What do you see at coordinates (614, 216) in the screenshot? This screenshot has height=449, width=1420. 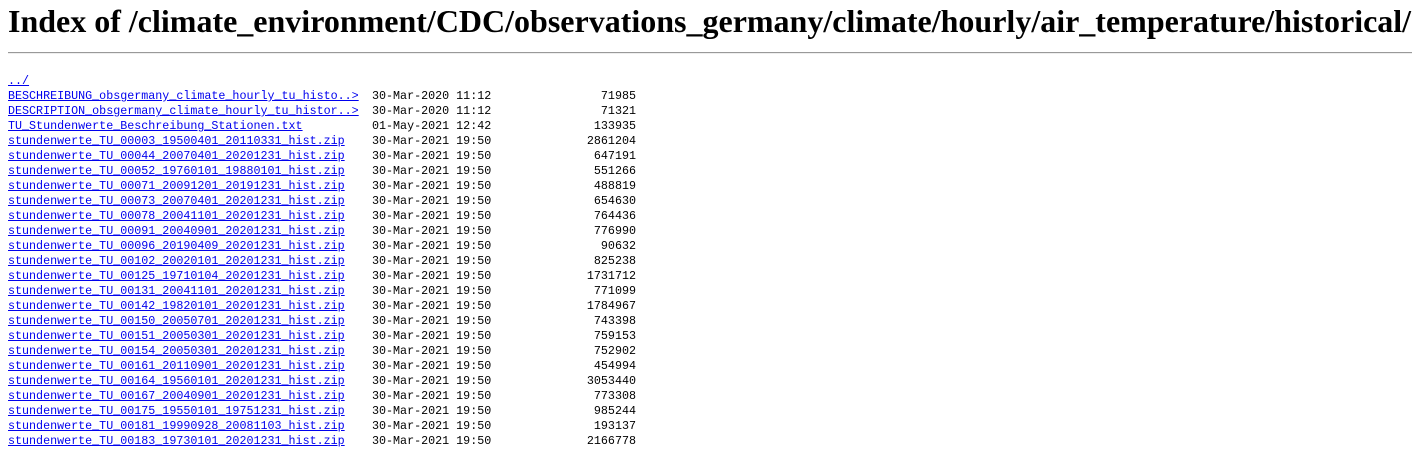 I see `file-size: 764436` at bounding box center [614, 216].